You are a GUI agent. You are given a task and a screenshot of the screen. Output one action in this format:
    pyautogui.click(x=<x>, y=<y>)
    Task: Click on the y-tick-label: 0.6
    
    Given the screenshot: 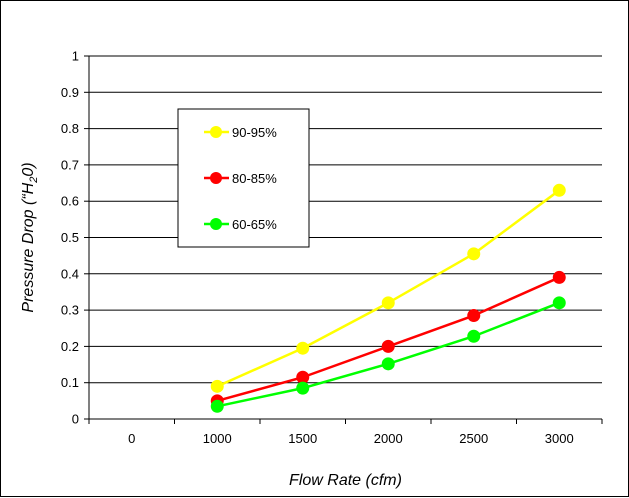 What is the action you would take?
    pyautogui.click(x=70, y=201)
    